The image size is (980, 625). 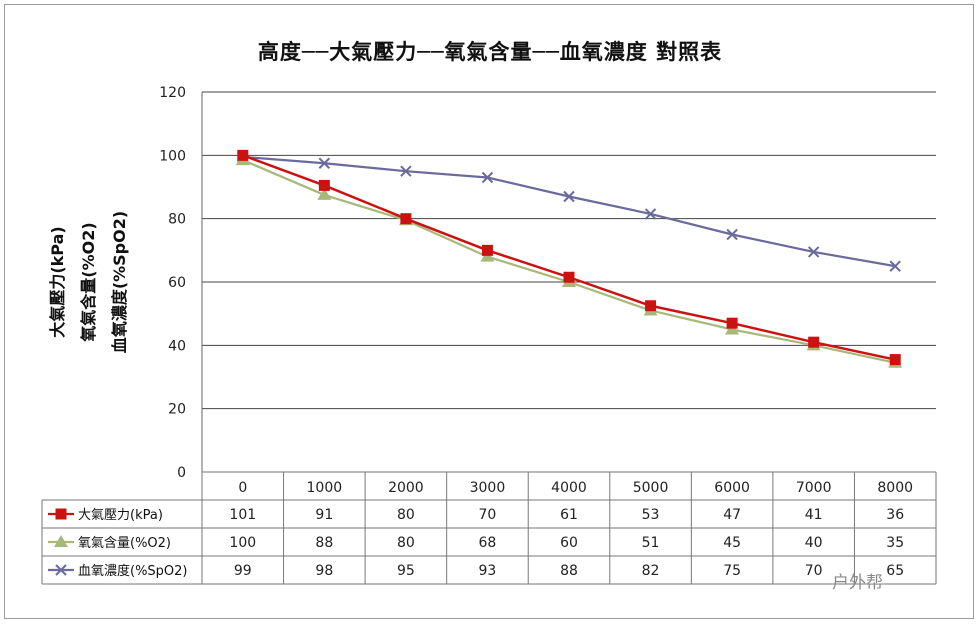 What do you see at coordinates (242, 515) in the screenshot?
I see `table-cell-1-0: 101` at bounding box center [242, 515].